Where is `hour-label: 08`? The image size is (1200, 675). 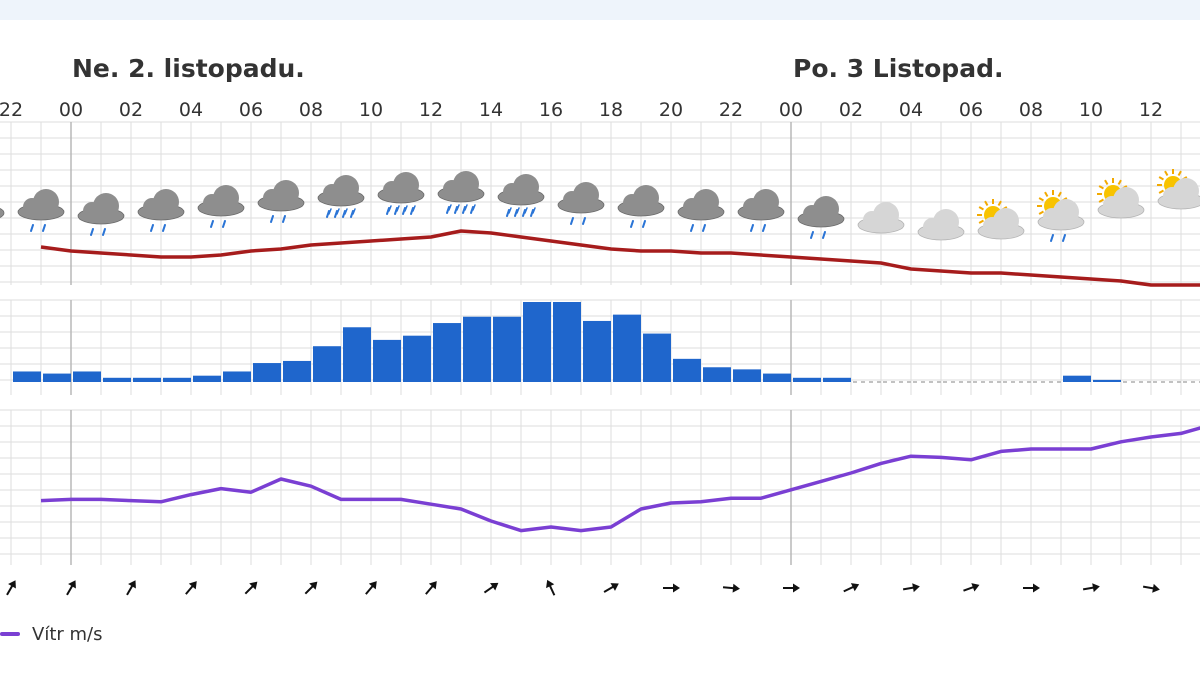
hour-label: 08 is located at coordinates (311, 110).